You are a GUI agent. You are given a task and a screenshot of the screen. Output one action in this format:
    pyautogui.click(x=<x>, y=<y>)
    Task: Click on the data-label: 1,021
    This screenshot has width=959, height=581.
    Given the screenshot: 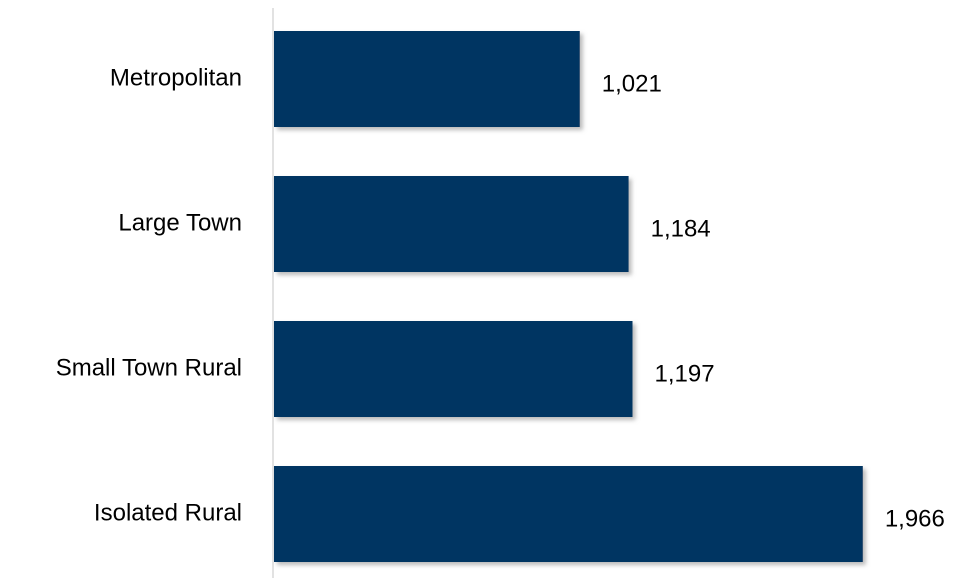 What is the action you would take?
    pyautogui.click(x=632, y=83)
    